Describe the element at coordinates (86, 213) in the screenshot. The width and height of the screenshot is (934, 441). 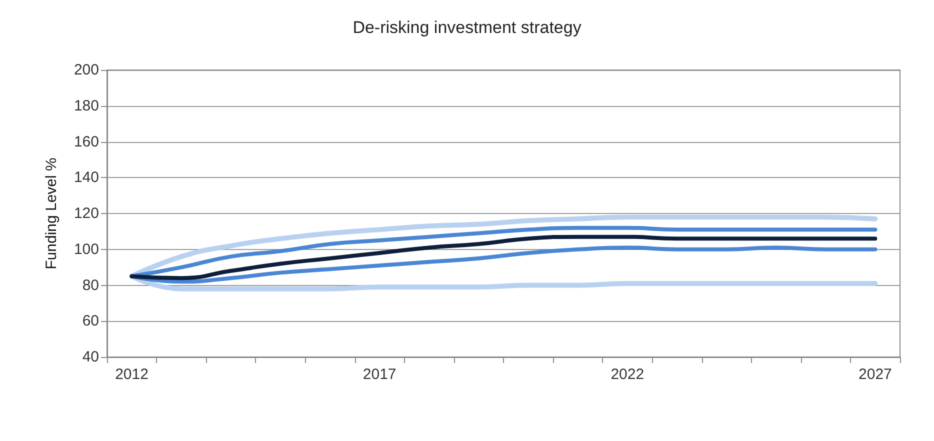
I see `y-tick-label: 120` at that location.